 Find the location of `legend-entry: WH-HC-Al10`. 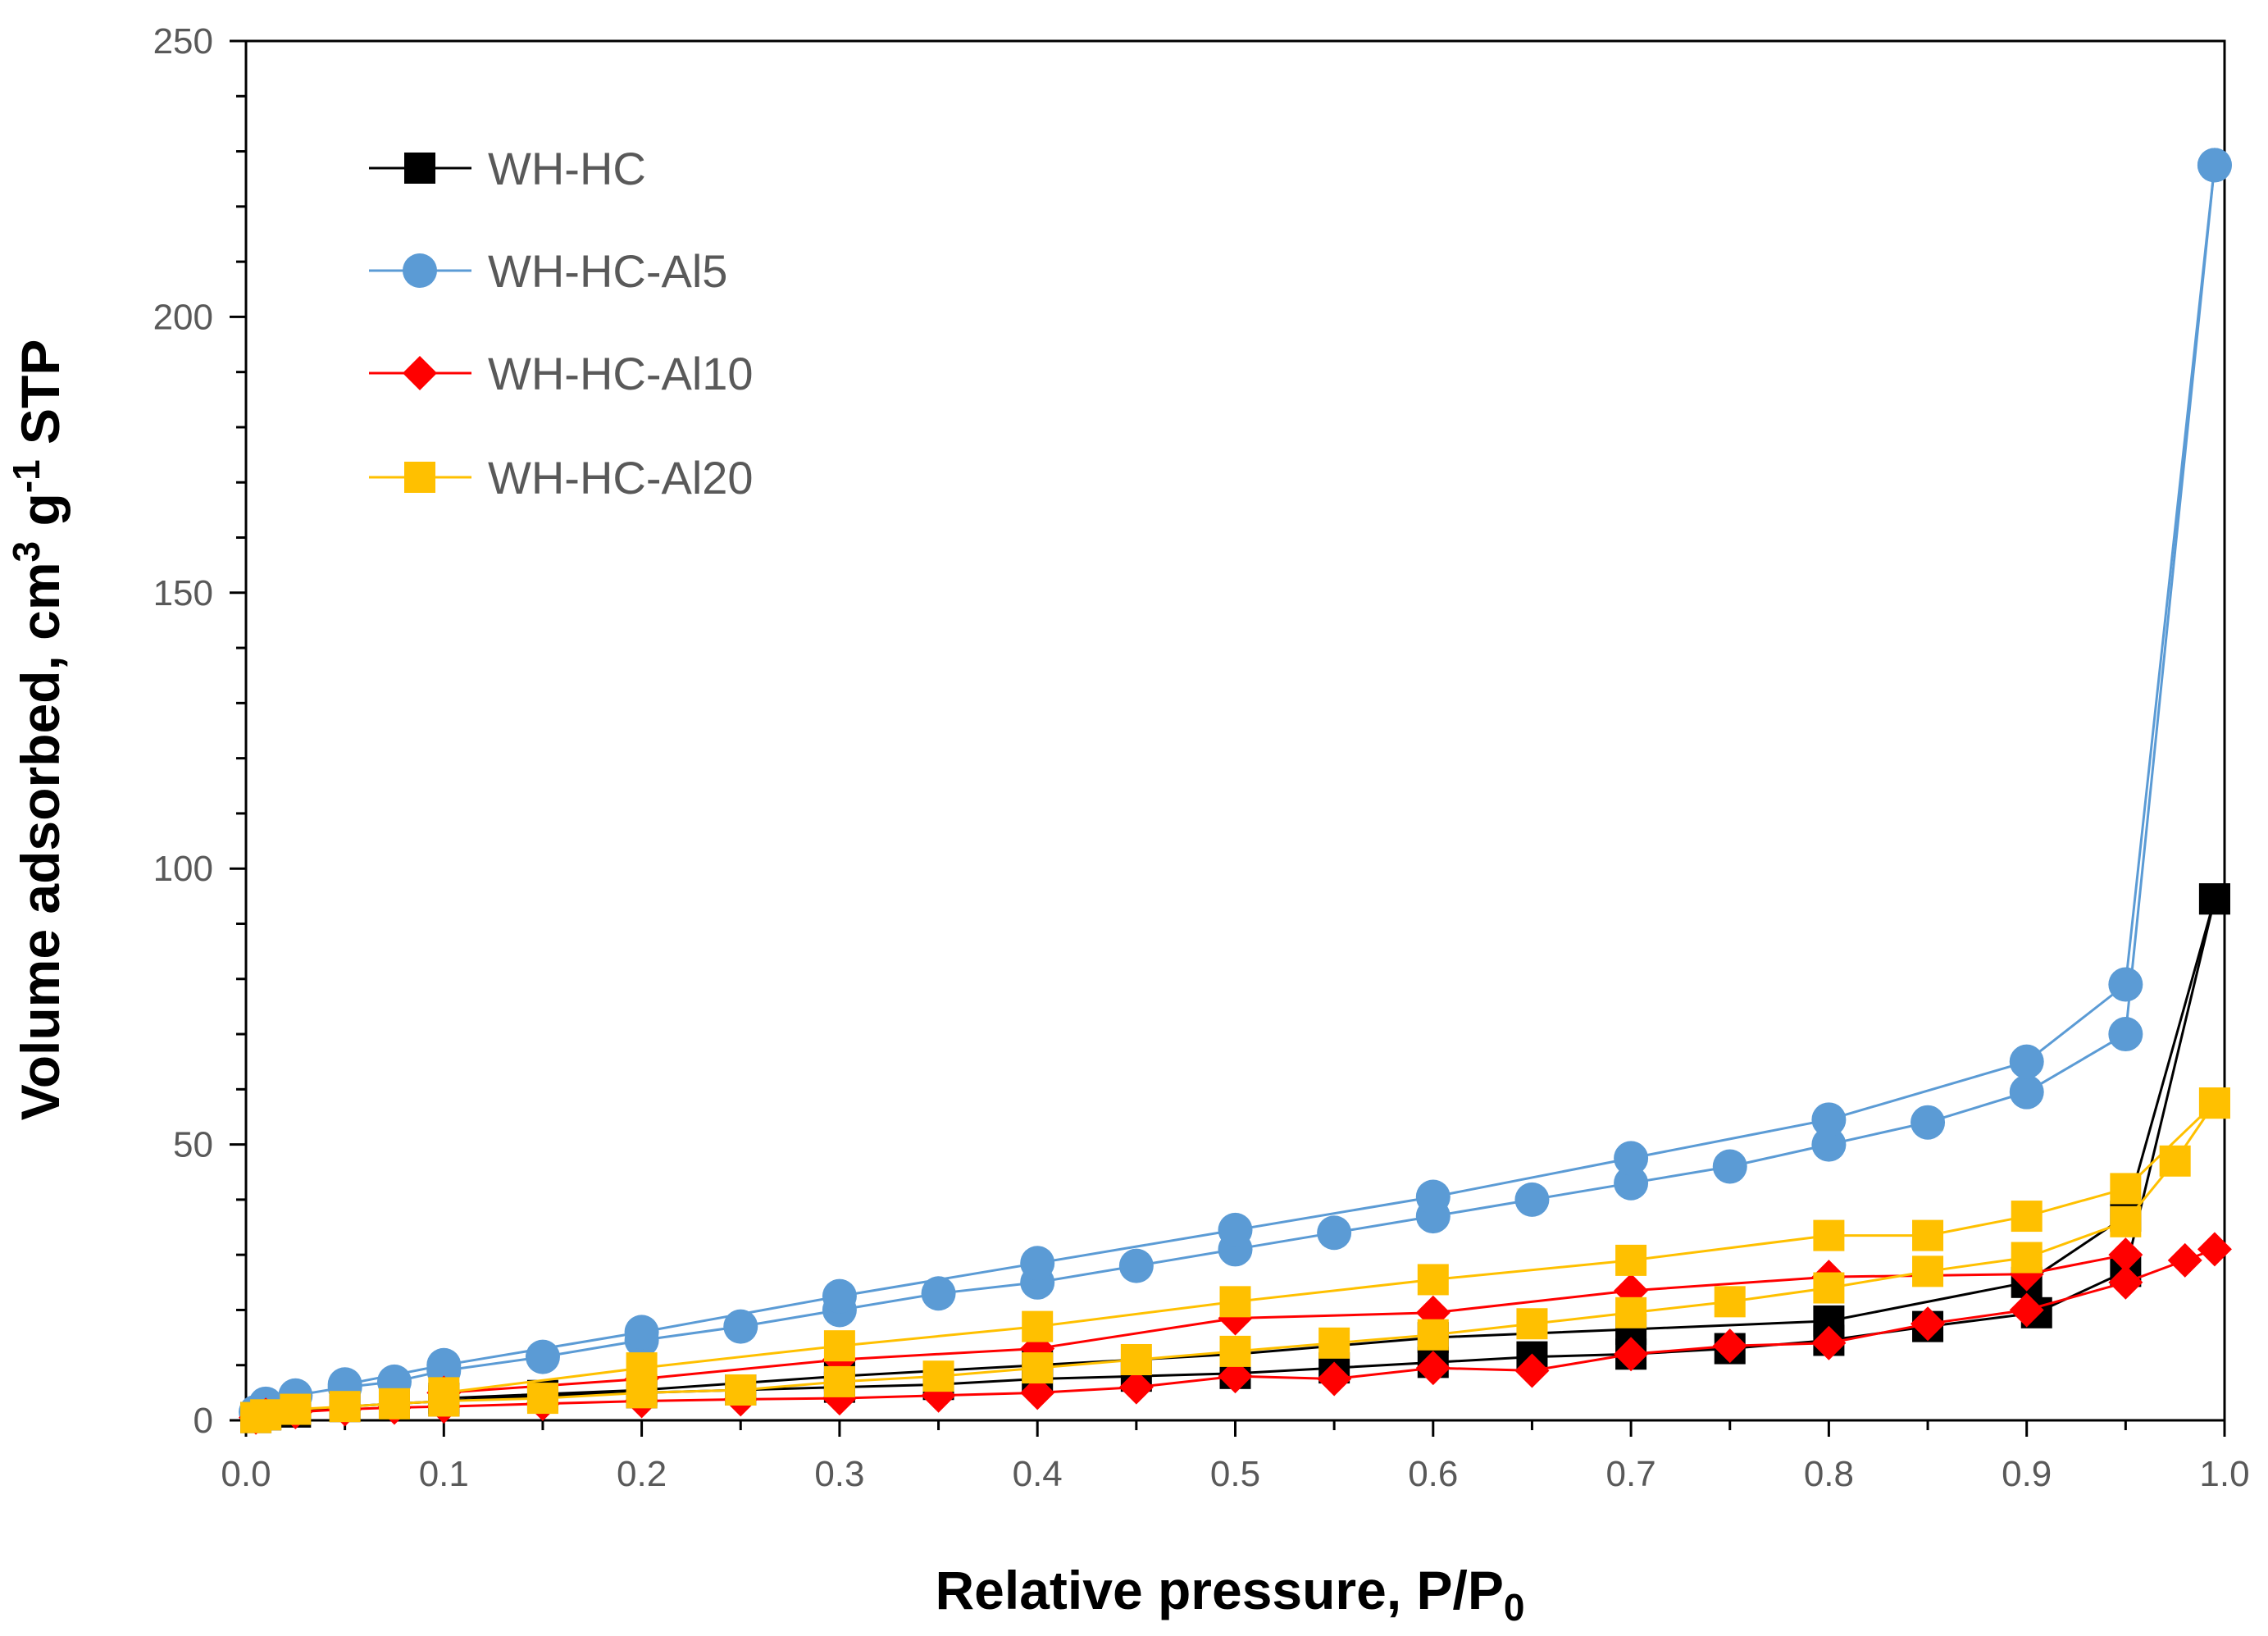

legend-entry: WH-HC-Al10 is located at coordinates (561, 373).